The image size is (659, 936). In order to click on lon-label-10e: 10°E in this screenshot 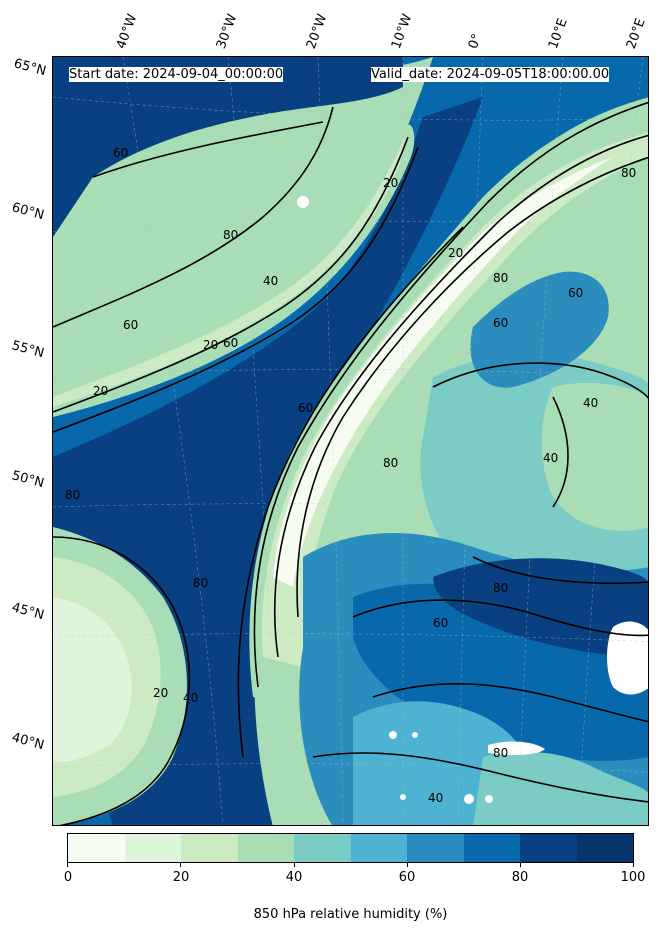, I will do `click(558, 33)`.